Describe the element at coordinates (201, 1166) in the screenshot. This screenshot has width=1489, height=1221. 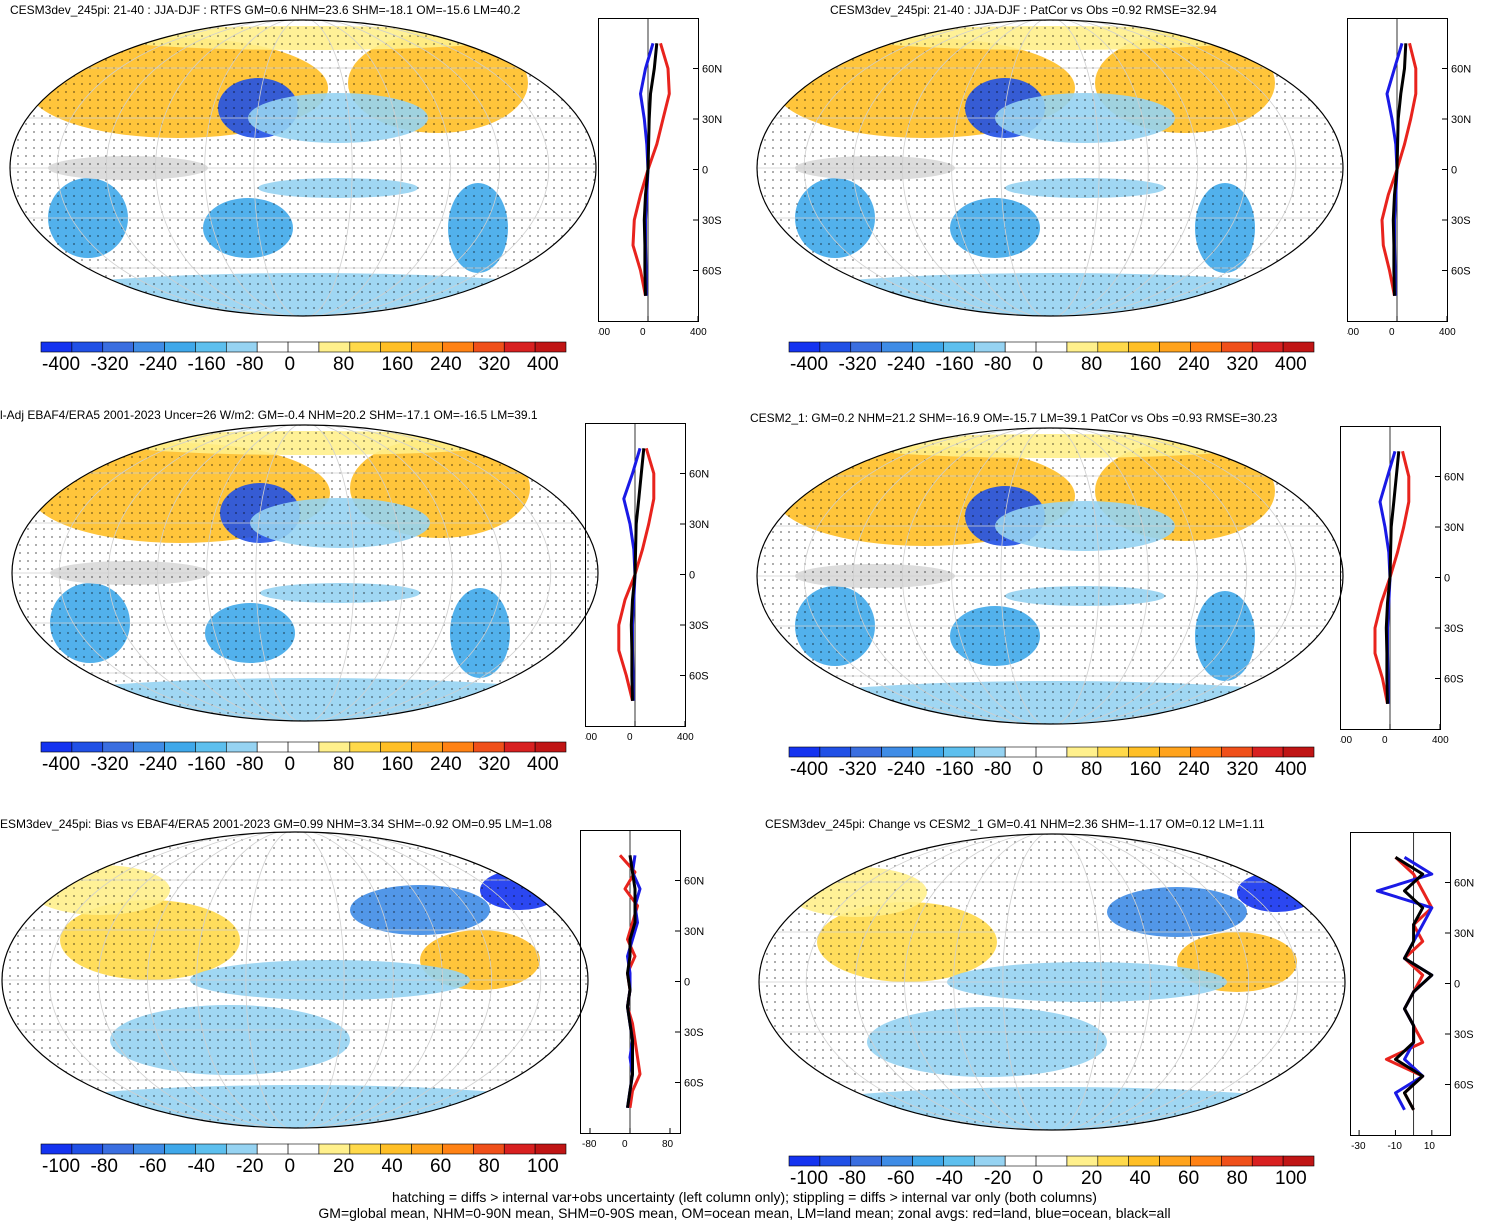
I see `colorbar-tick-label: -40` at that location.